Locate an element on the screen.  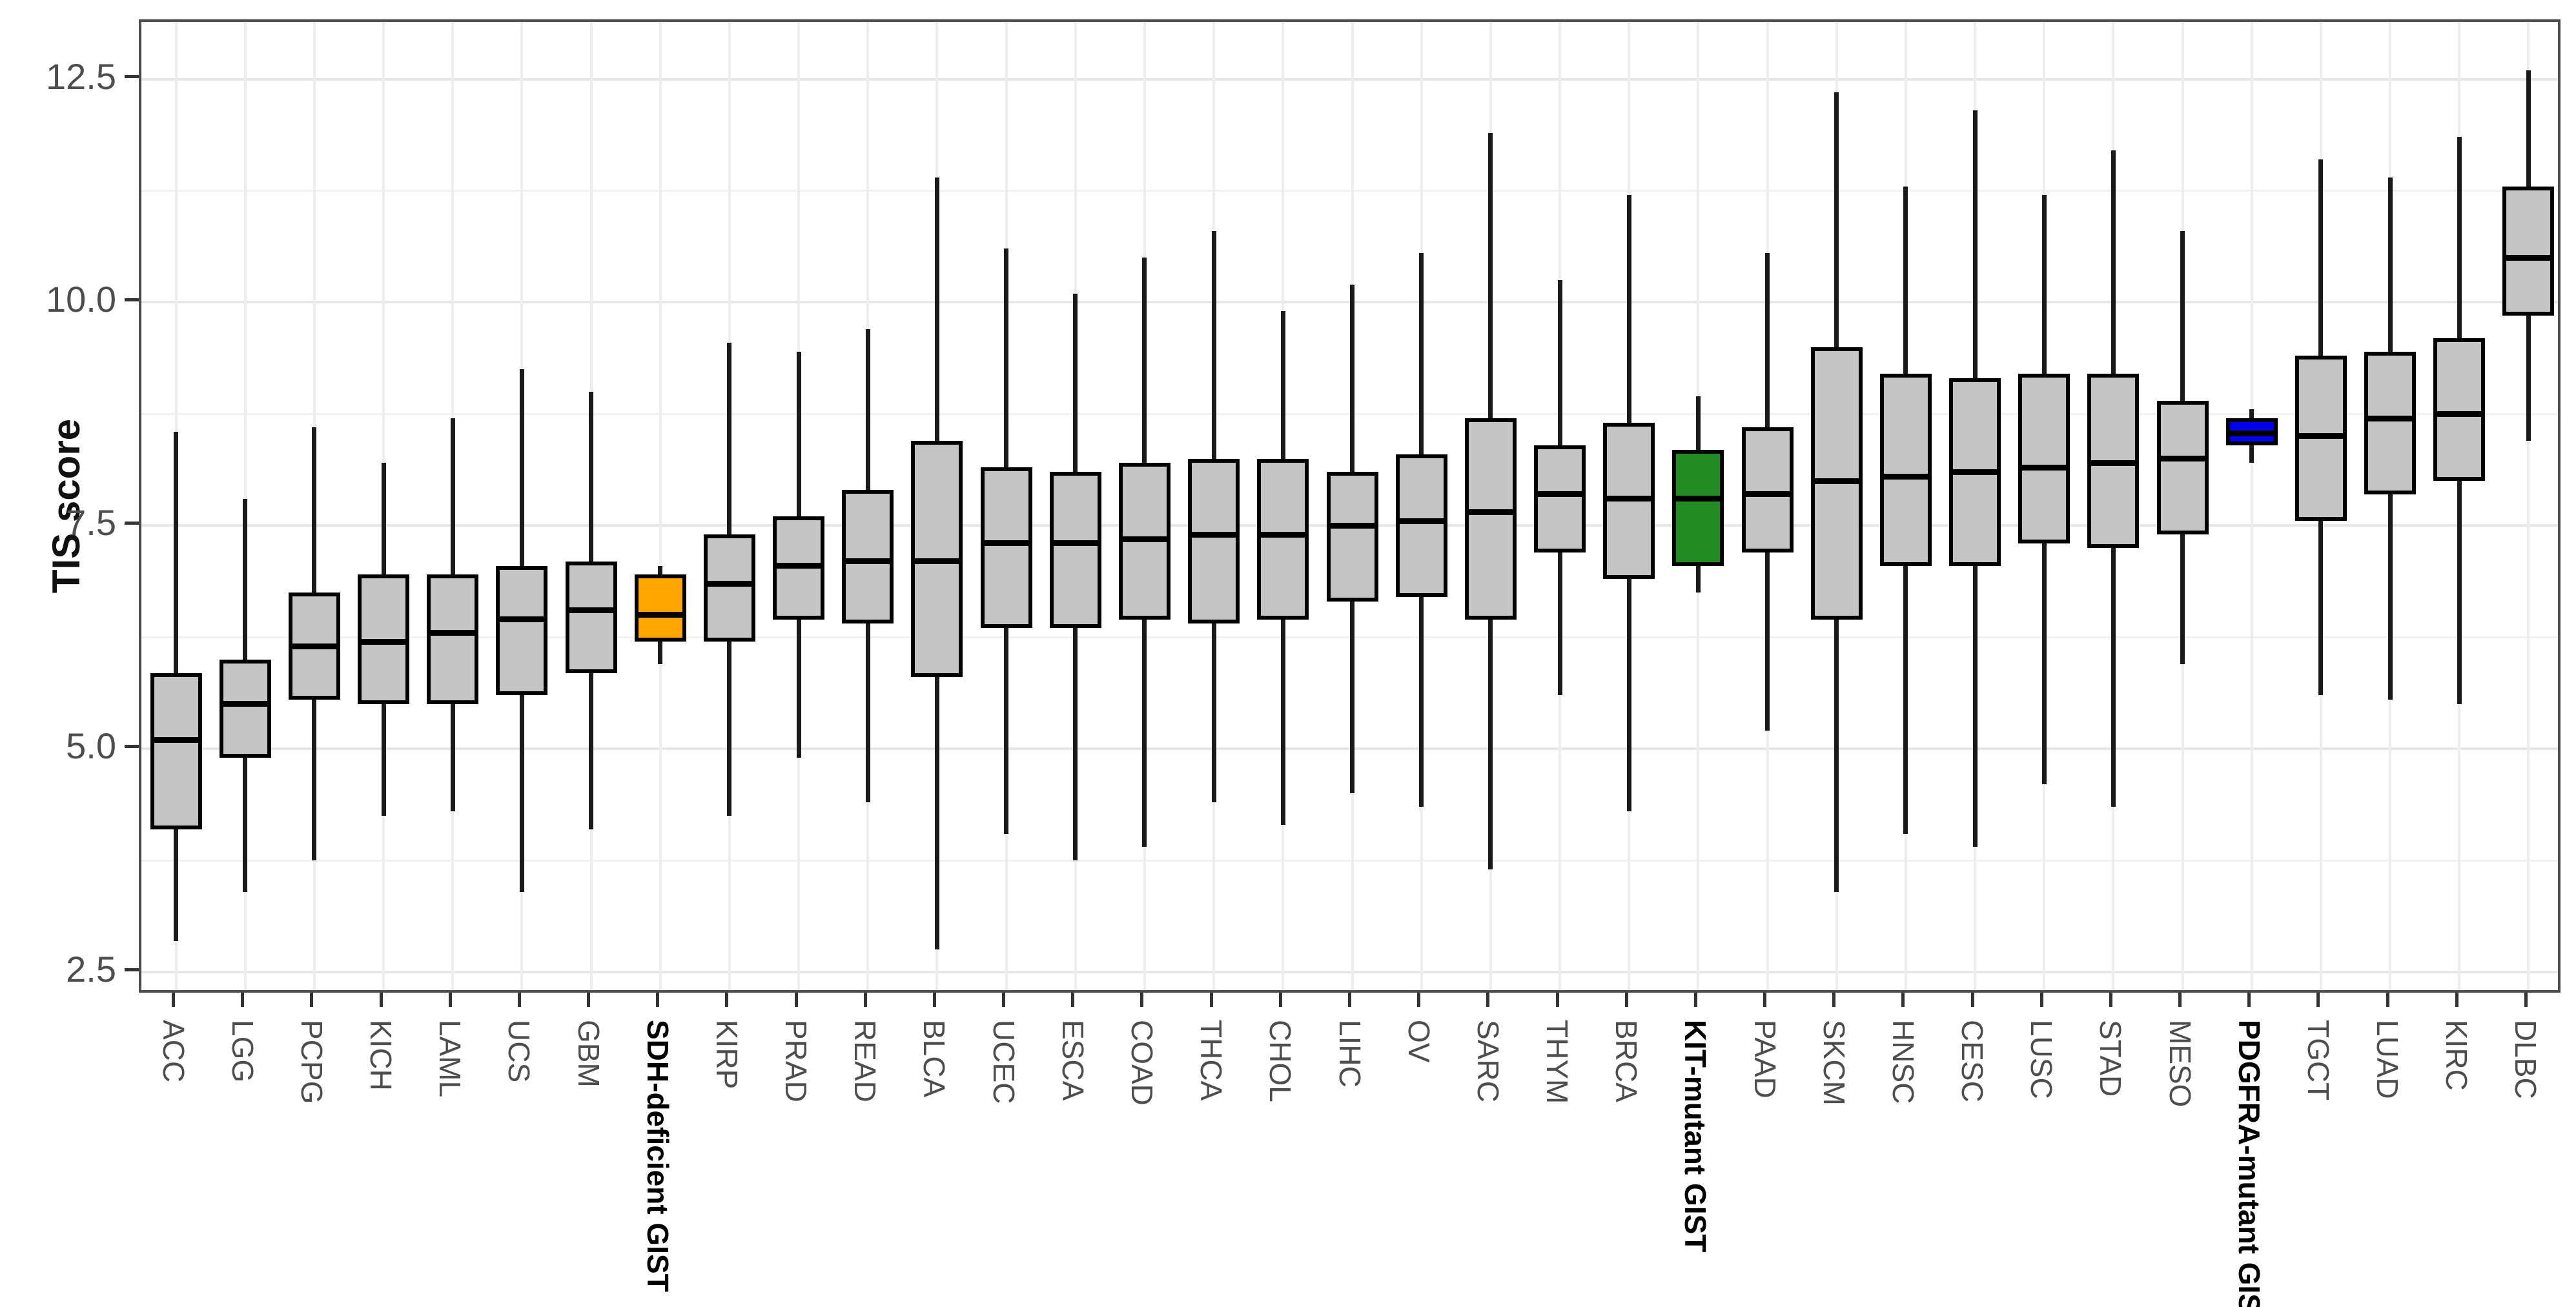
x-tick-label: PDGFRA-mutant GIST is located at coordinates (2249, 1163).